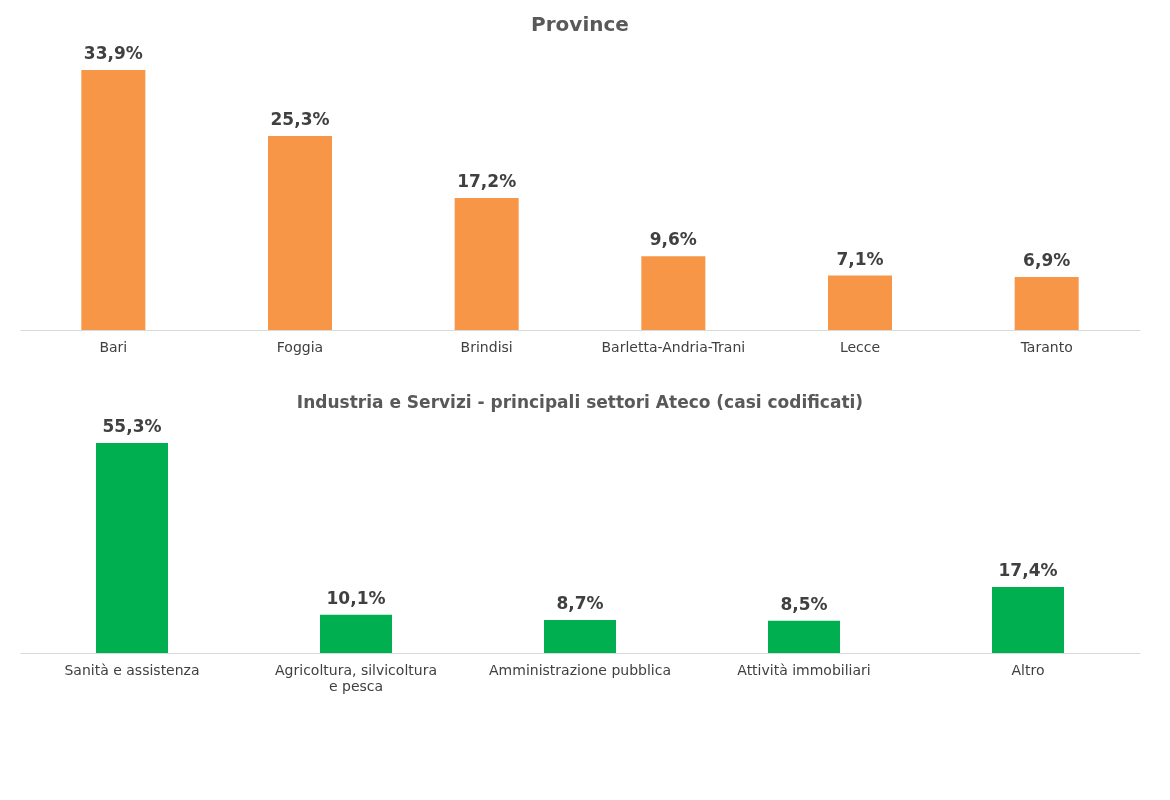 The image size is (1170, 800). What do you see at coordinates (132, 669) in the screenshot?
I see `x-tick-label: Sanità e assistenza` at bounding box center [132, 669].